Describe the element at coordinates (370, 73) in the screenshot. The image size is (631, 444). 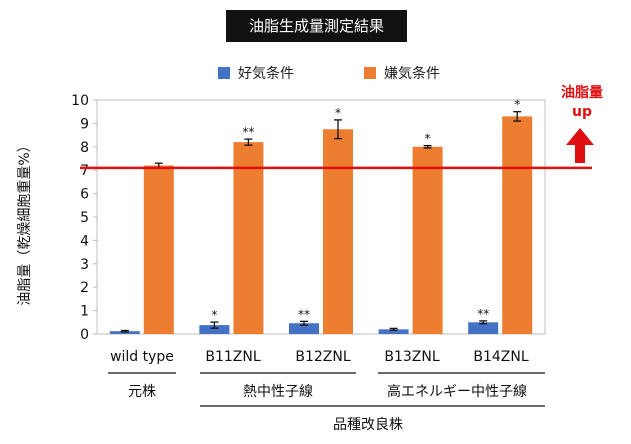
I see `legend-swatch-anaerobic` at that location.